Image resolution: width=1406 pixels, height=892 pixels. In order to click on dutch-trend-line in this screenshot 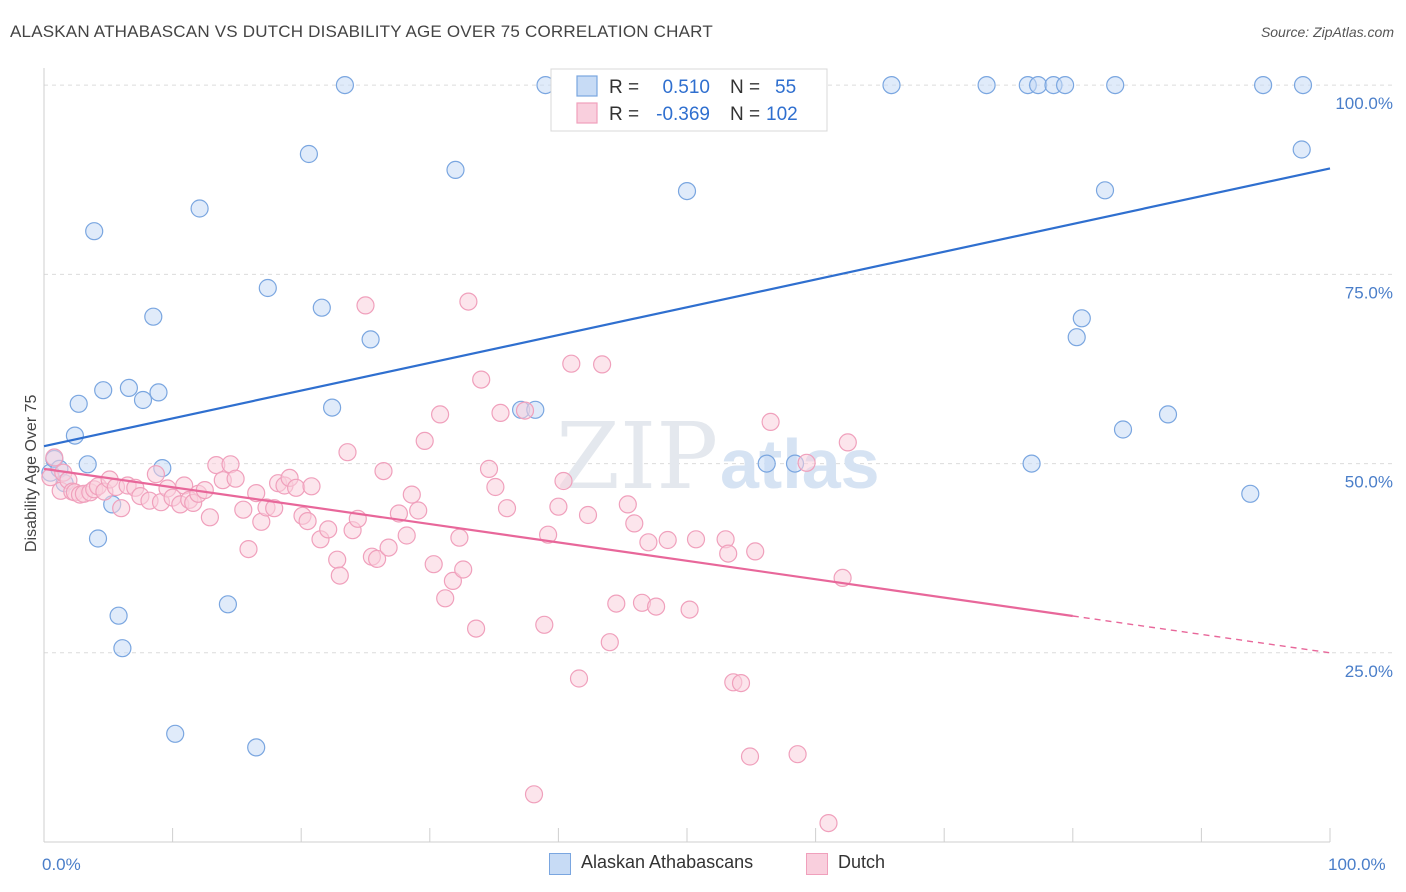, I will do `click(558, 542)`.